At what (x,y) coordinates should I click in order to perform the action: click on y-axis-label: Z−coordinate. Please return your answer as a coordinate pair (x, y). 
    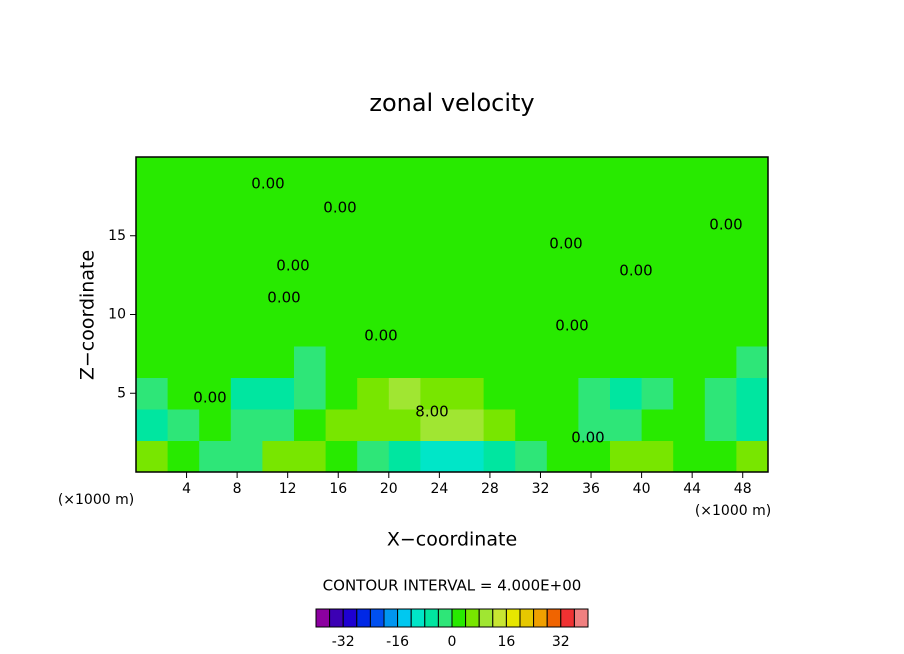
    Looking at the image, I should click on (88, 315).